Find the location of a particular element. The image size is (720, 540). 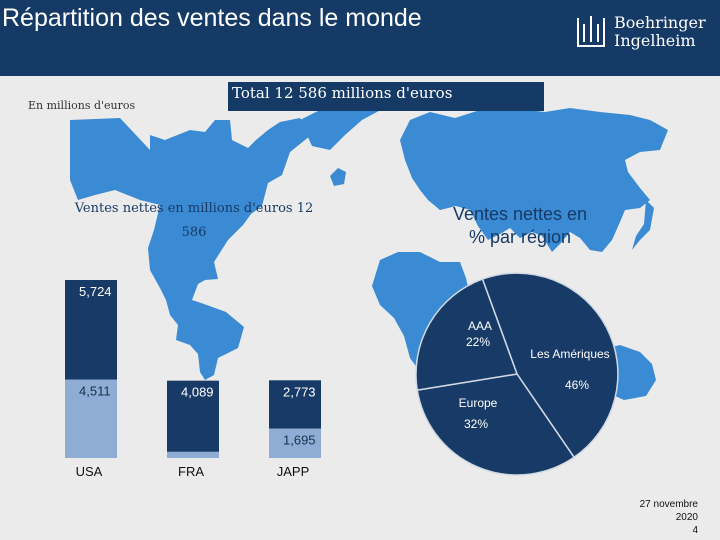

bar-chart-title-line1: Ventes nettes en millions d'euros 12 is located at coordinates (194, 208).